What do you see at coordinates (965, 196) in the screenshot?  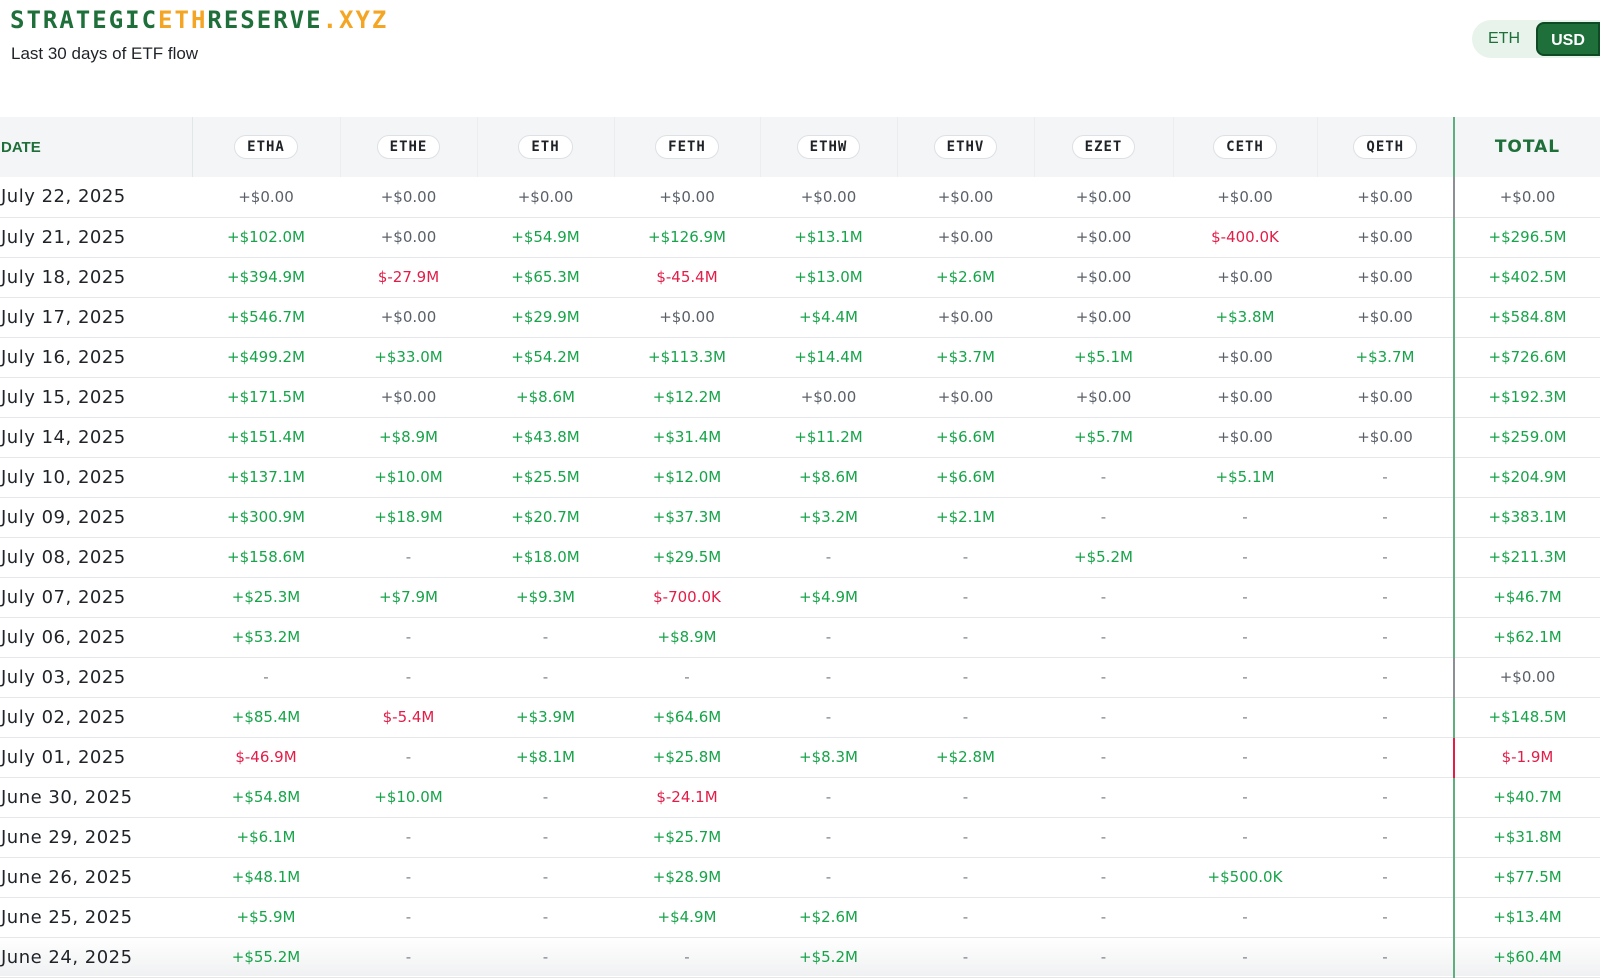 I see `flow-cell-ethv: +$0.00` at bounding box center [965, 196].